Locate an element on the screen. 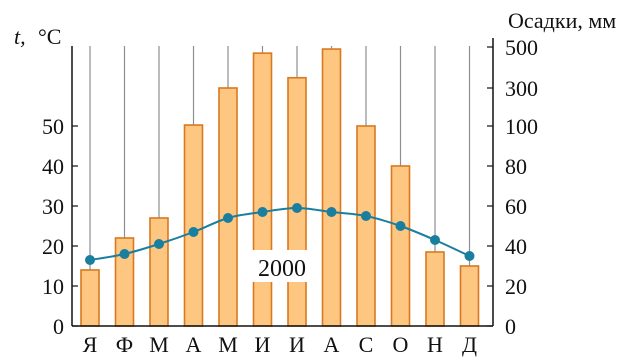 This screenshot has height=360, width=636. x-tick-label: С is located at coordinates (366, 344).